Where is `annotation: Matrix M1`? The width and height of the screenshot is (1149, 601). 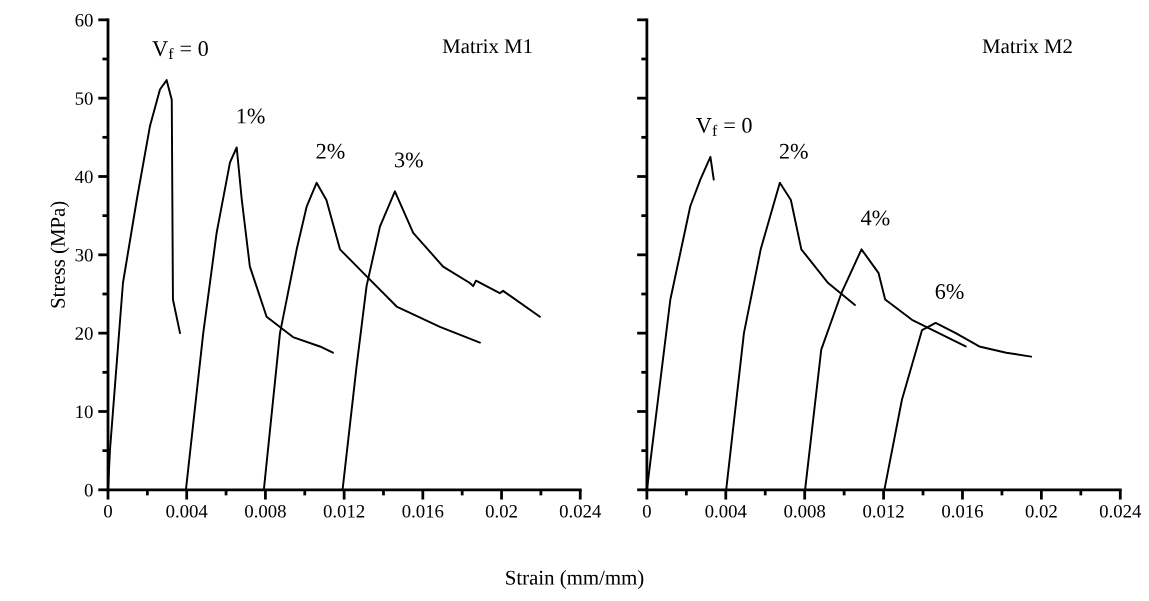 annotation: Matrix M1 is located at coordinates (487, 46).